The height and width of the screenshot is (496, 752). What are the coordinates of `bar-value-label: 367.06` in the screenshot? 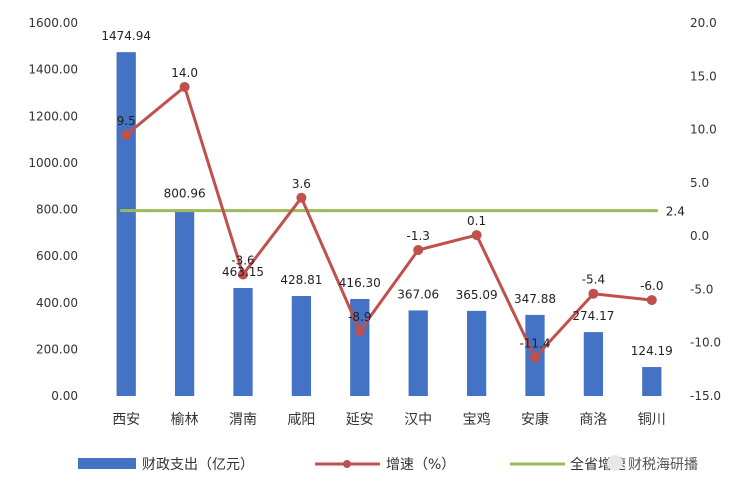 It's located at (418, 294).